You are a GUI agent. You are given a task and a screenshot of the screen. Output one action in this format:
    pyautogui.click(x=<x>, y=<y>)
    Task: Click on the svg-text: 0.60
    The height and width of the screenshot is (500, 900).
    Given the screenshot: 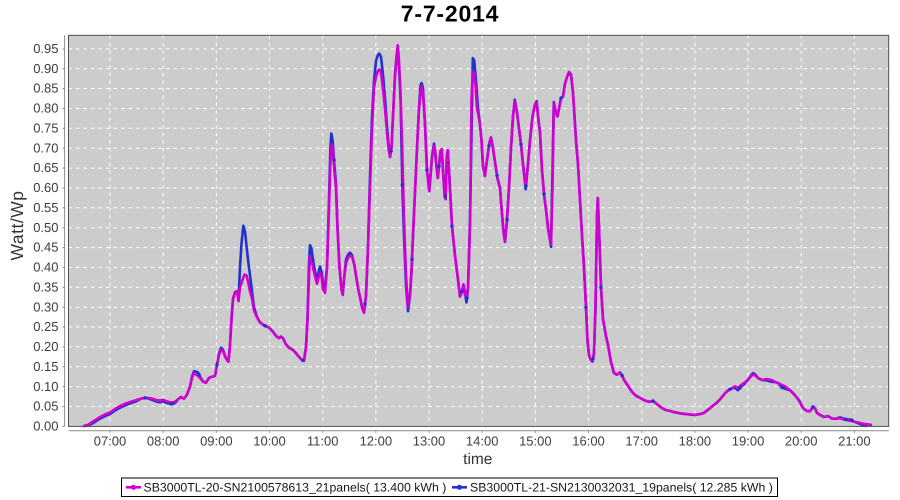 What is the action you would take?
    pyautogui.click(x=45, y=187)
    